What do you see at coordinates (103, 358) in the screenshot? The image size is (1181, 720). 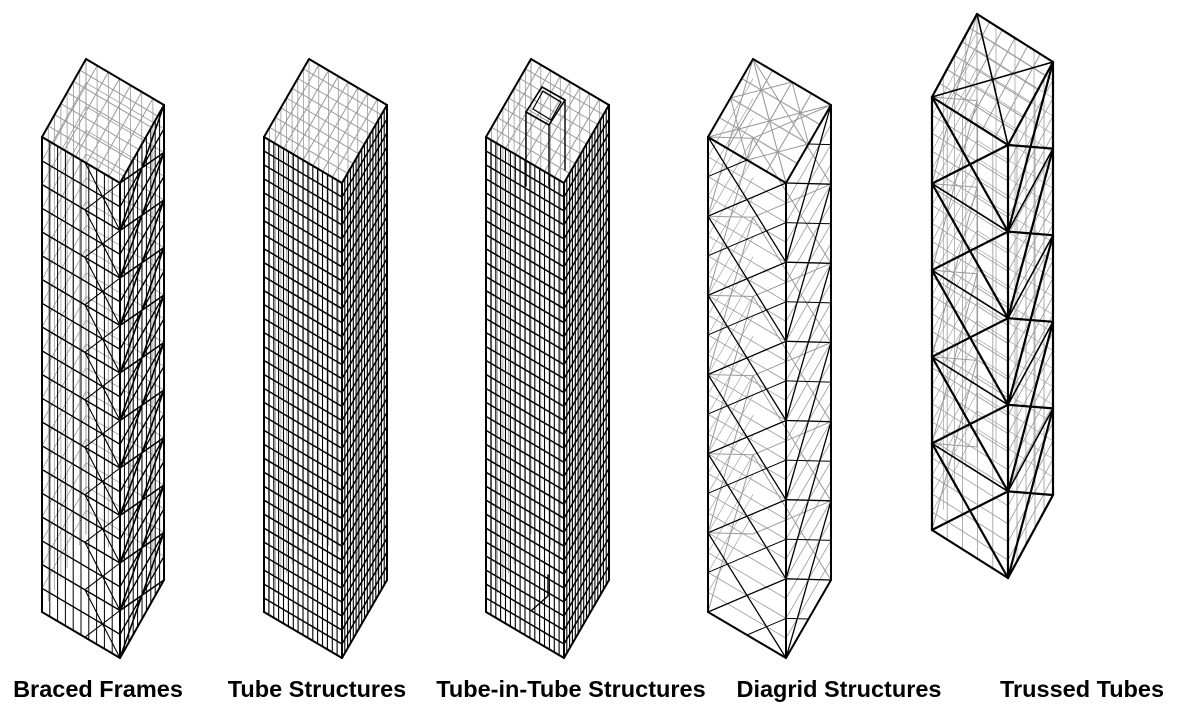 I see `tower-braced-frames` at bounding box center [103, 358].